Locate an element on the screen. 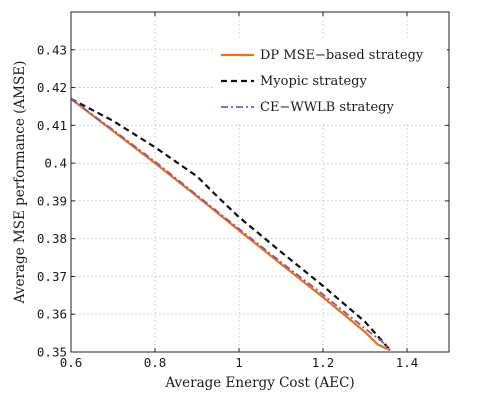 The image size is (498, 401). x-tick-labels: 0.6 0.8 1 1.2 1.4 is located at coordinates (239, 362).